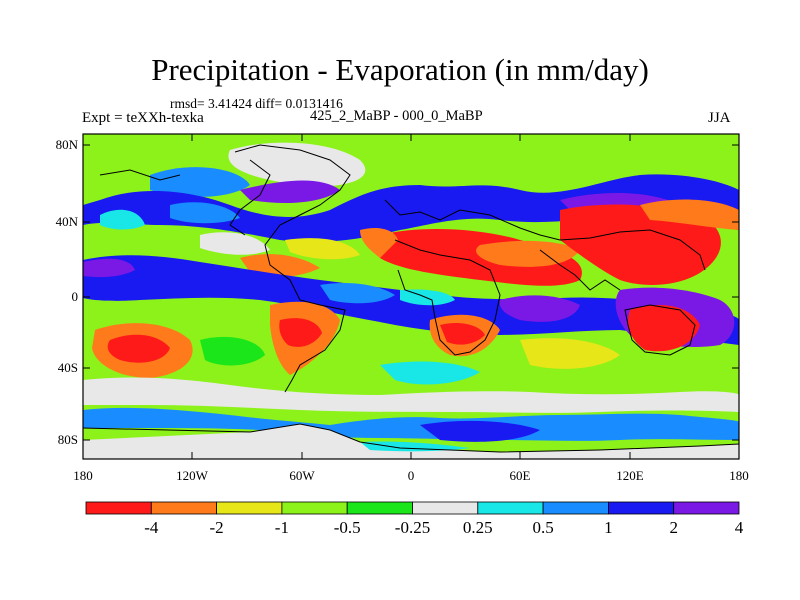 The height and width of the screenshot is (600, 800). I want to click on americas-coast, so click(292, 268).